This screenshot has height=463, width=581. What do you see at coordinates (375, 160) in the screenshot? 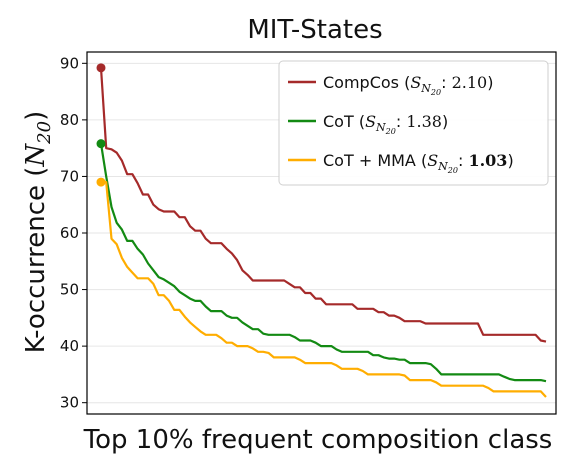
I see `legend-label: CoT + MMA (` at bounding box center [375, 160].